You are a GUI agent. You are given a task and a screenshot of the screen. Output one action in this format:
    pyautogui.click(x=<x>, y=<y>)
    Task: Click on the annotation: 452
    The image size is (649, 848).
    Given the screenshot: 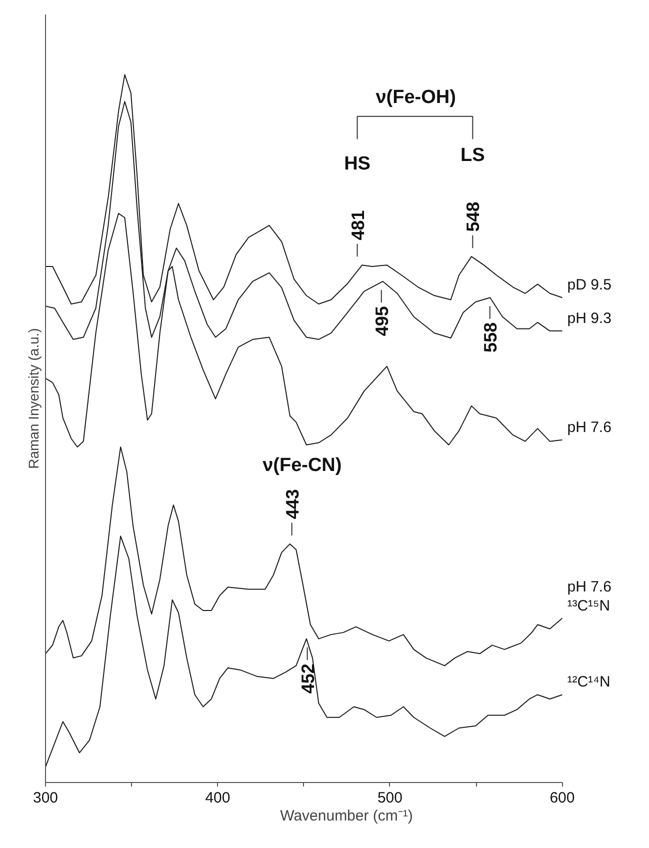 What is the action you would take?
    pyautogui.click(x=308, y=679)
    